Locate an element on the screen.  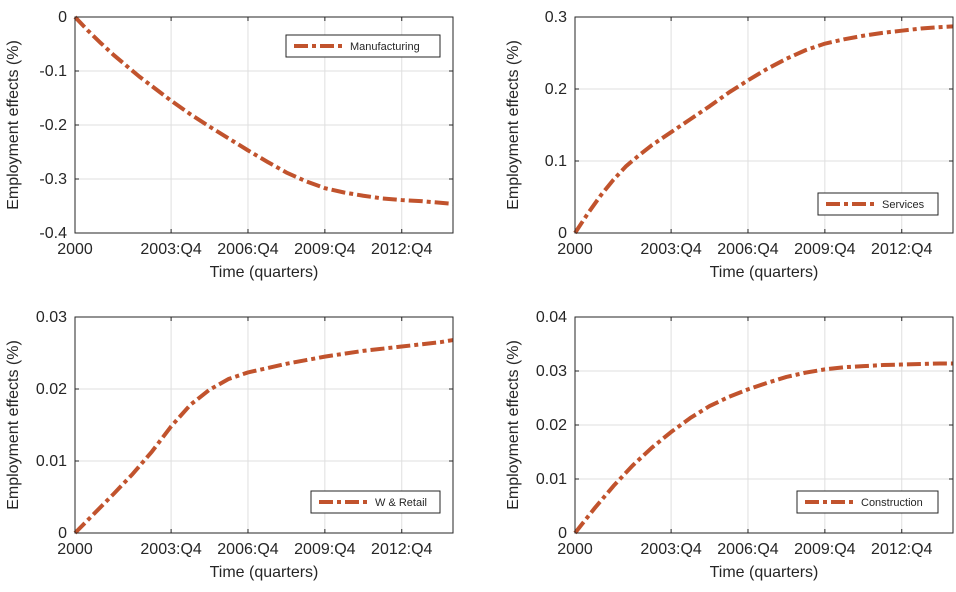
legend-label: Services is located at coordinates (903, 205).